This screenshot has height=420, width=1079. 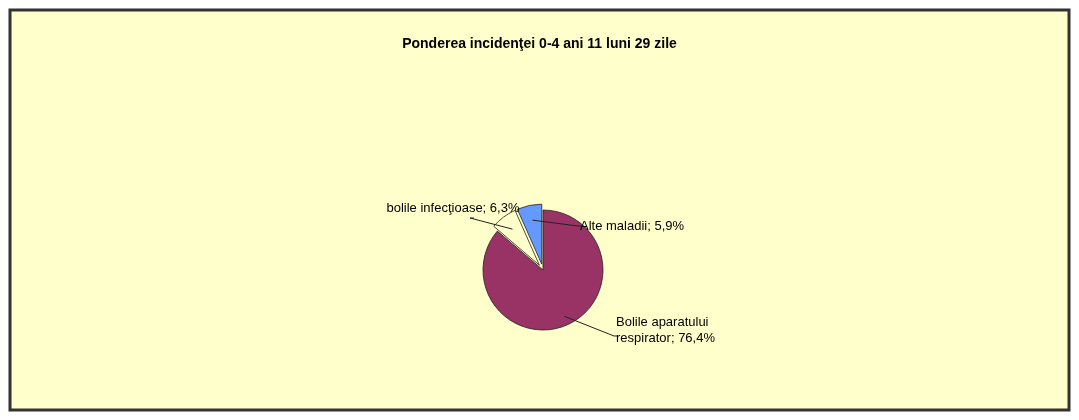 What do you see at coordinates (453, 207) in the screenshot?
I see `slice-label: bolile infecţioase; 6,3%` at bounding box center [453, 207].